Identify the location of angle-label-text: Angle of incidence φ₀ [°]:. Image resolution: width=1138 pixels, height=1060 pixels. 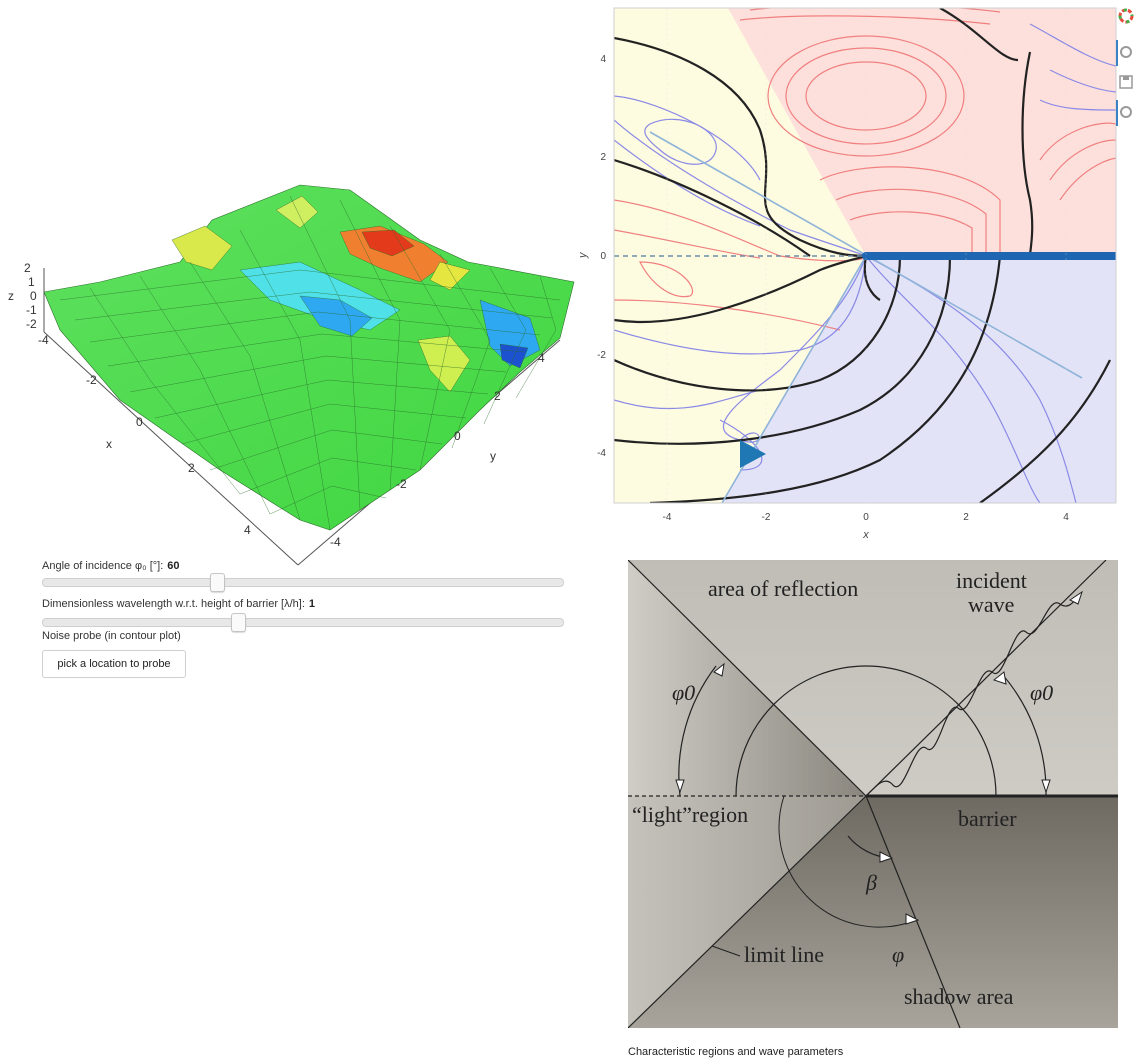
(103, 566).